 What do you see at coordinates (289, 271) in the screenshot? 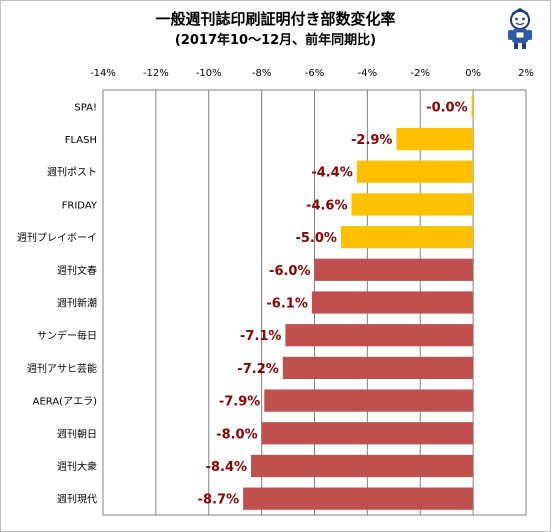
I see `data-label: -6.0%` at bounding box center [289, 271].